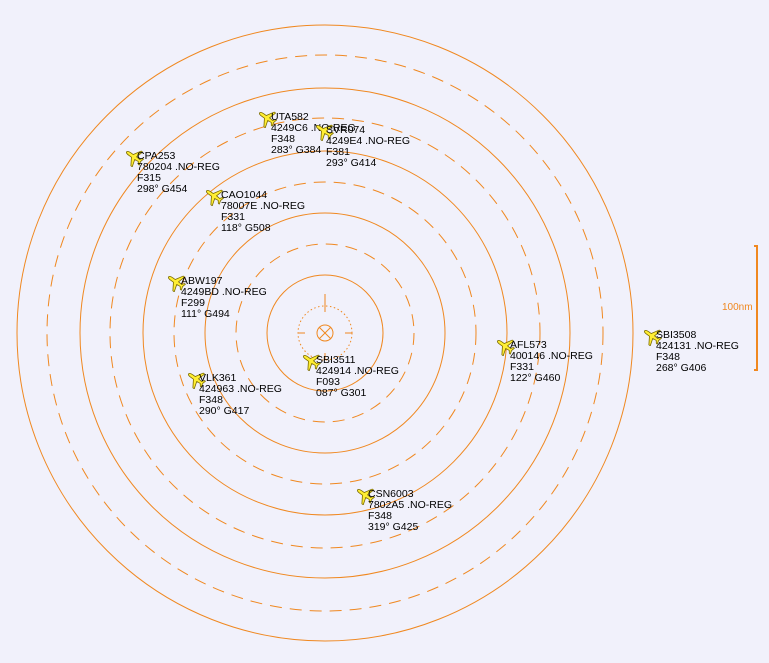 This screenshot has width=769, height=663. I want to click on aircraft-label: SBI3508 424131 .NO-REG F348 268° G406, so click(697, 352).